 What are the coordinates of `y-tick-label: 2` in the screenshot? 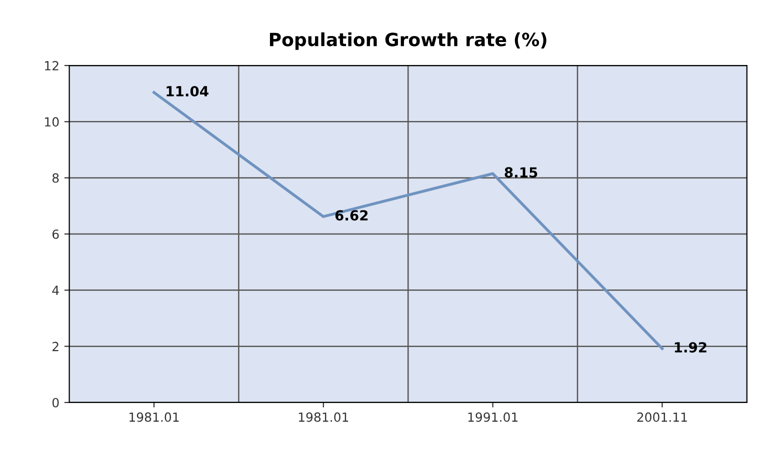 It's located at (55, 347).